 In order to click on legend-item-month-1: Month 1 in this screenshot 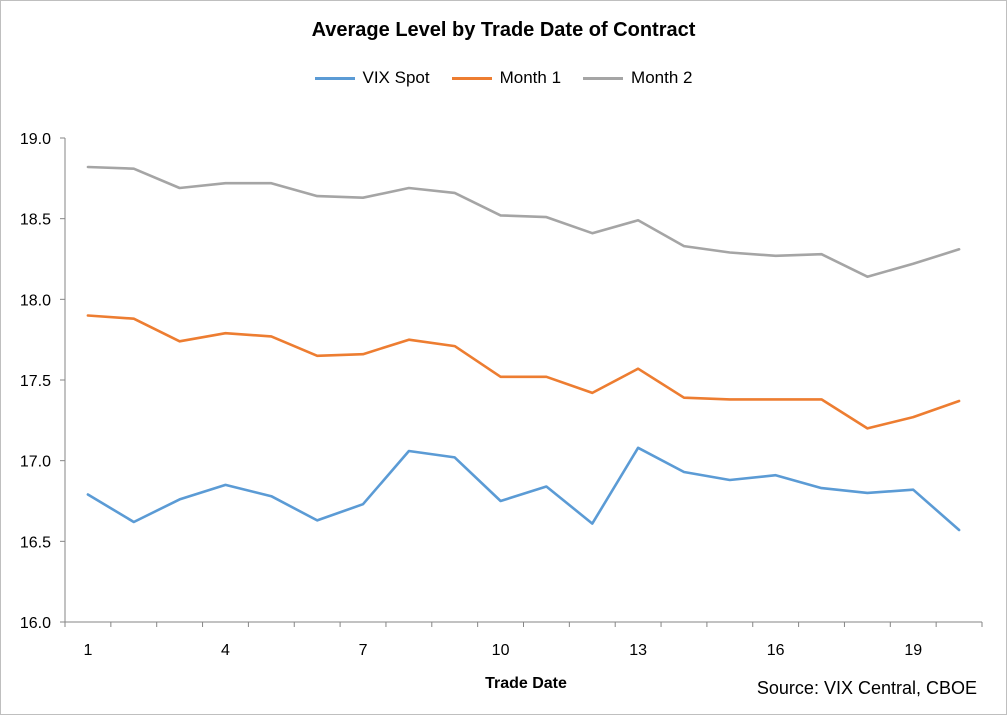, I will do `click(506, 78)`.